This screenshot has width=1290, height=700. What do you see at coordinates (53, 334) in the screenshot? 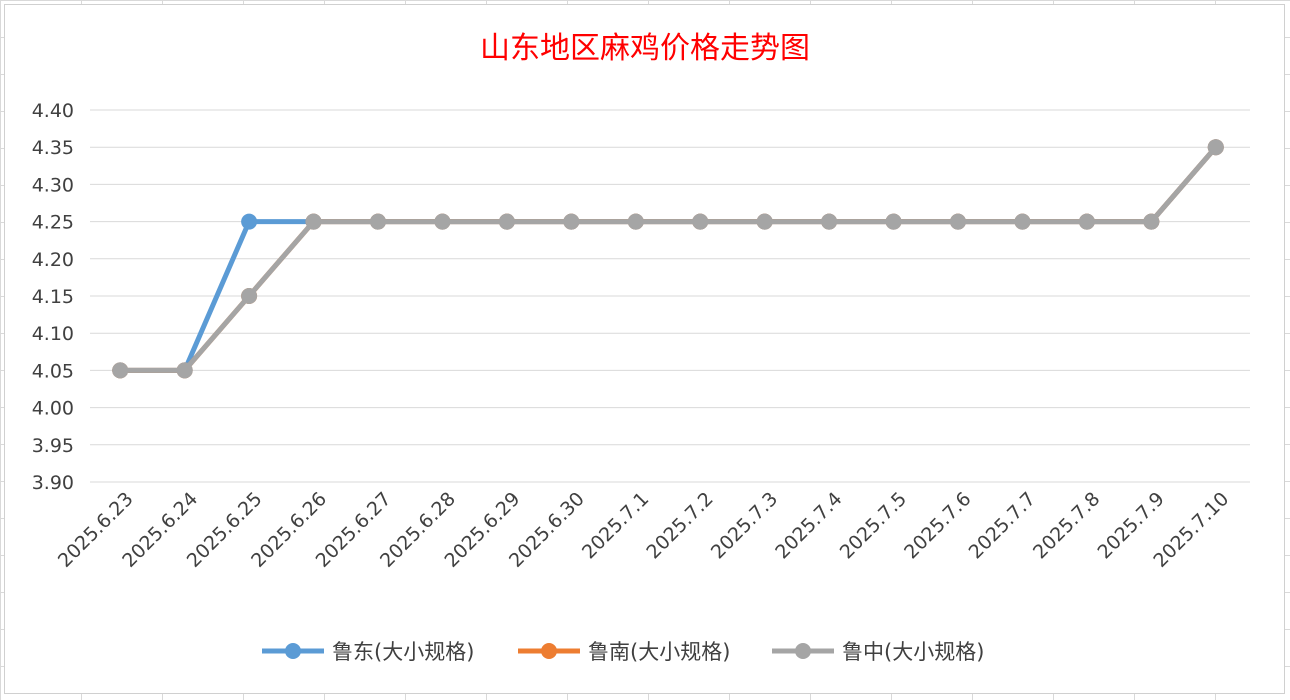
I see `y-tick-label: 4.10` at bounding box center [53, 334].